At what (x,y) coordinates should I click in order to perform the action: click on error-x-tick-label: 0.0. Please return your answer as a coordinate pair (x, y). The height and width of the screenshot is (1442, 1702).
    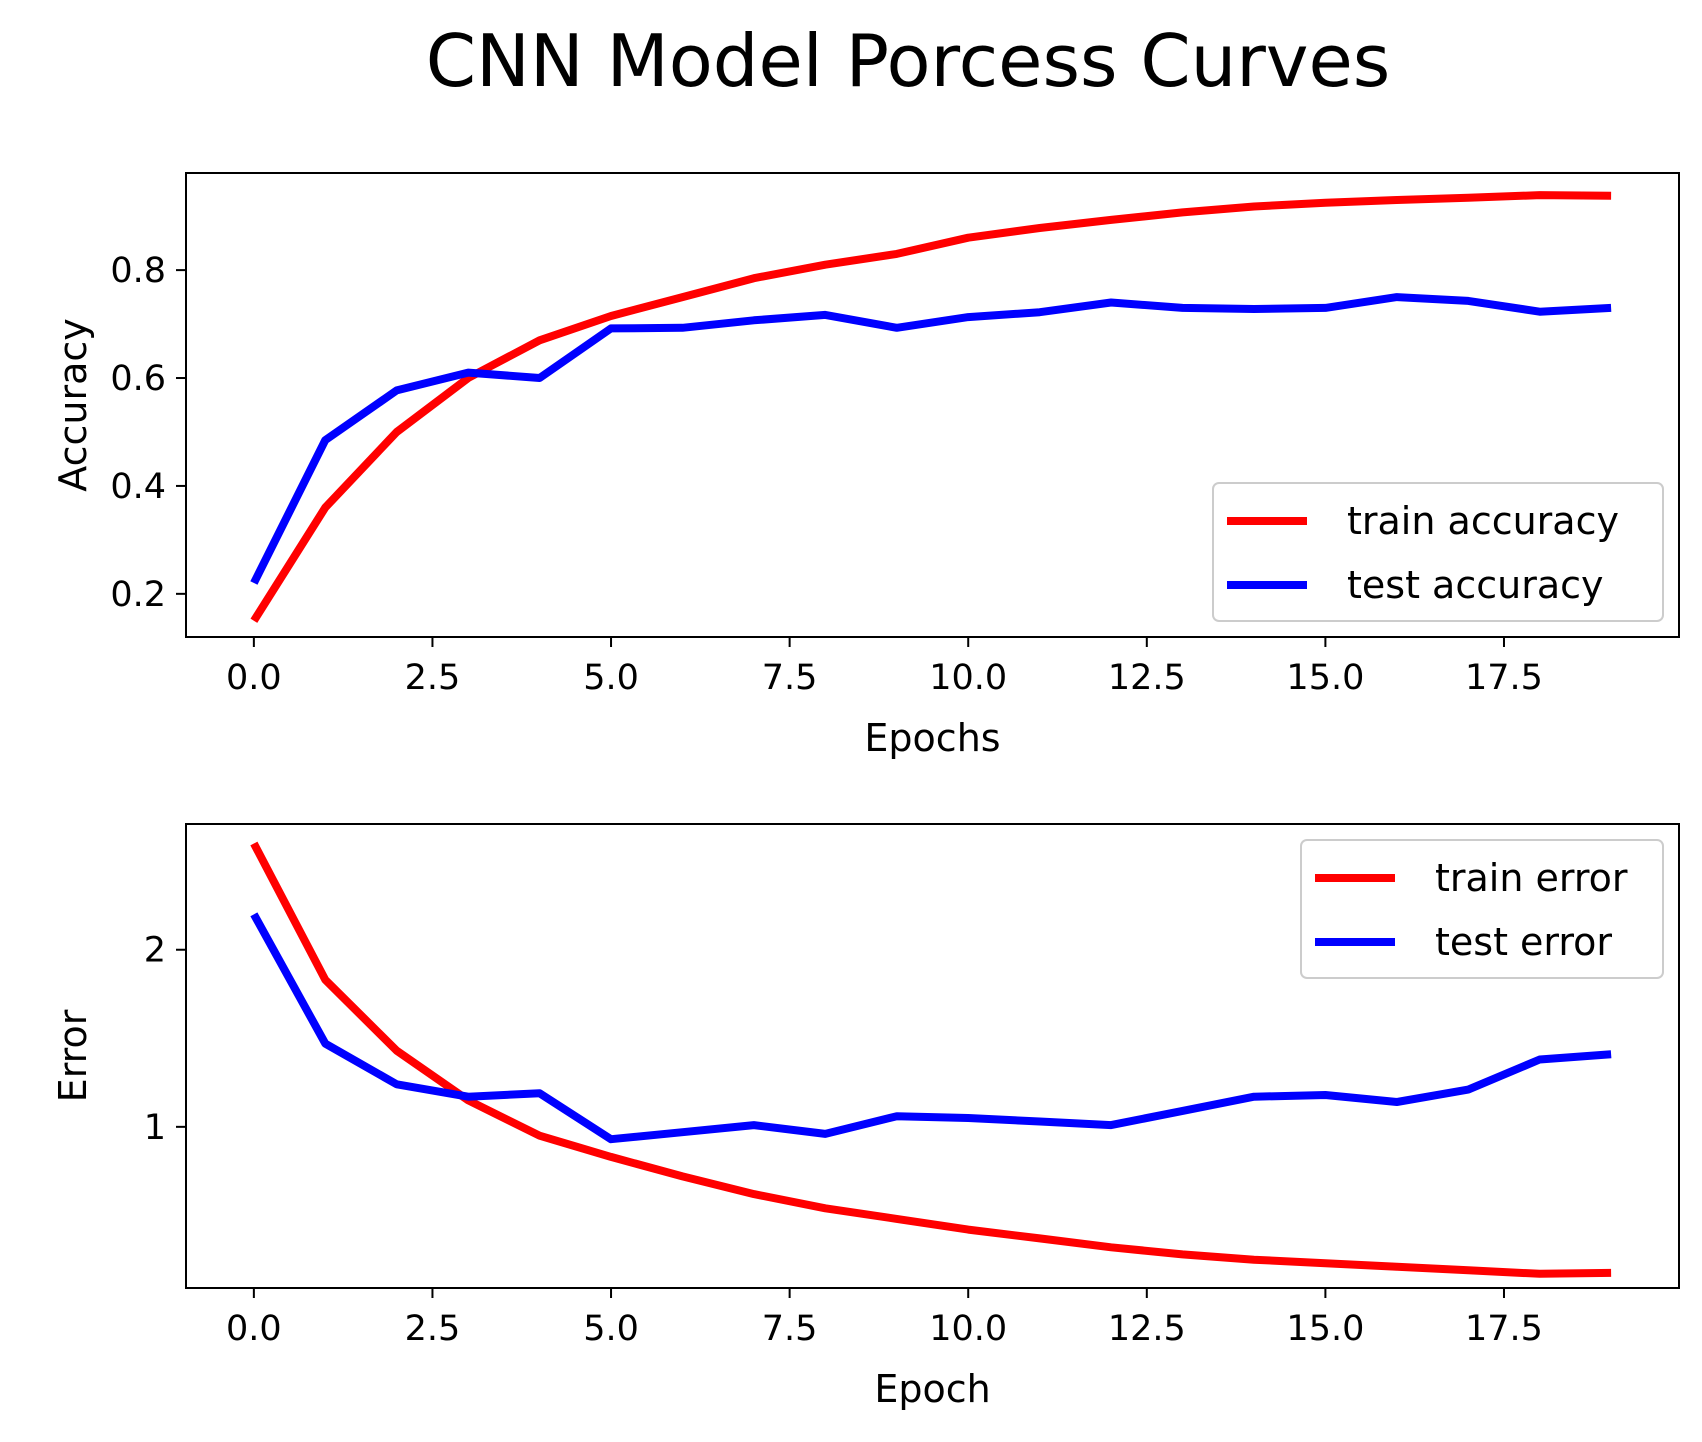
    Looking at the image, I should click on (254, 1329).